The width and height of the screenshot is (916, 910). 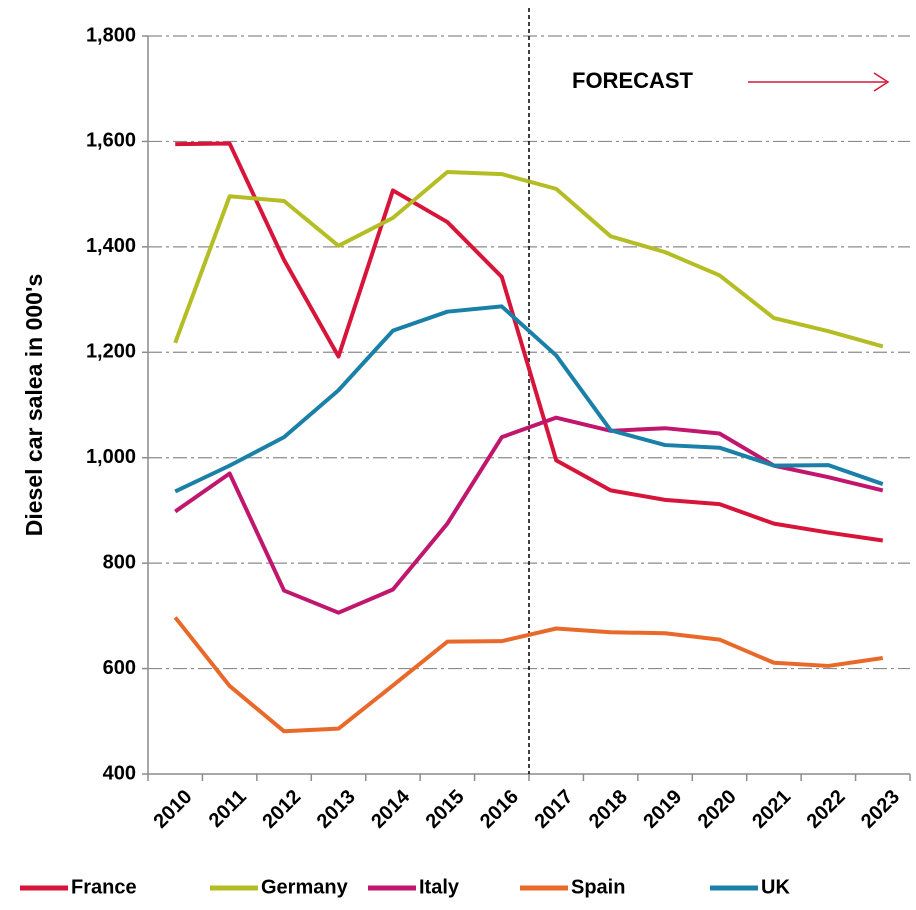 I want to click on x-tick-label: 2022, so click(x=826, y=809).